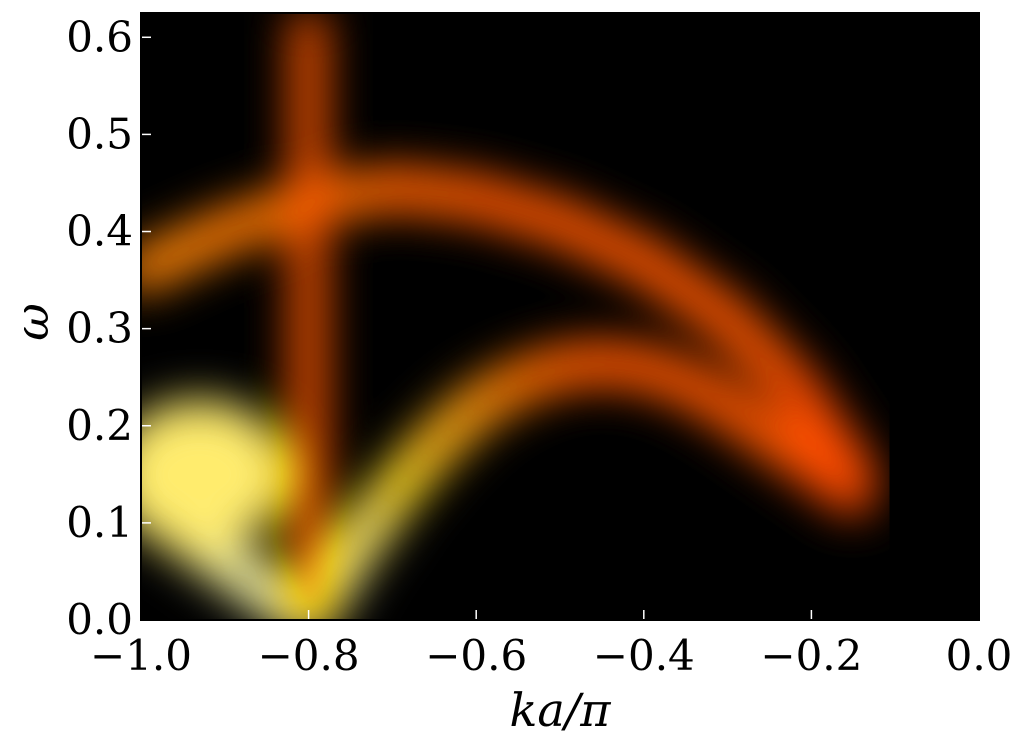  What do you see at coordinates (560, 710) in the screenshot?
I see `x-axis-label: ka/π` at bounding box center [560, 710].